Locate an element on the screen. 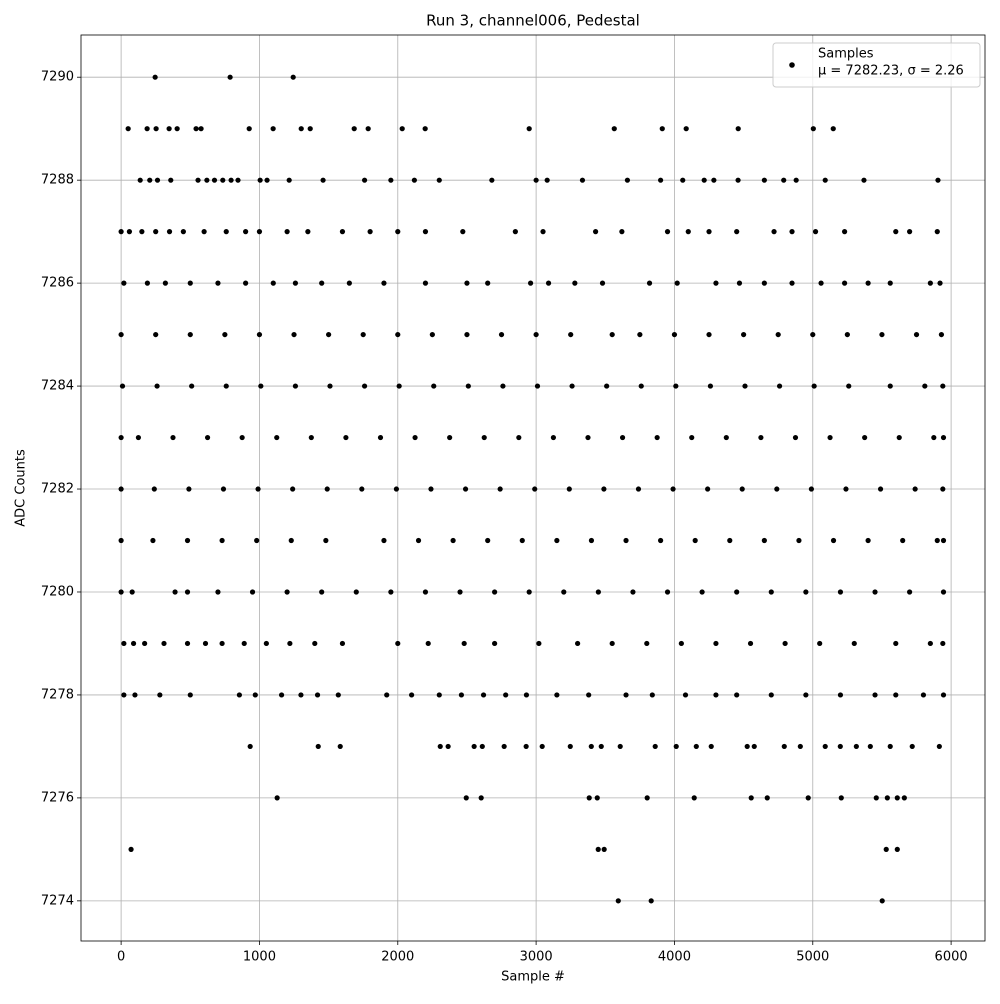 Image resolution: width=1000 pixels, height=1004 pixels. x-tick-label: 6000 is located at coordinates (951, 957).